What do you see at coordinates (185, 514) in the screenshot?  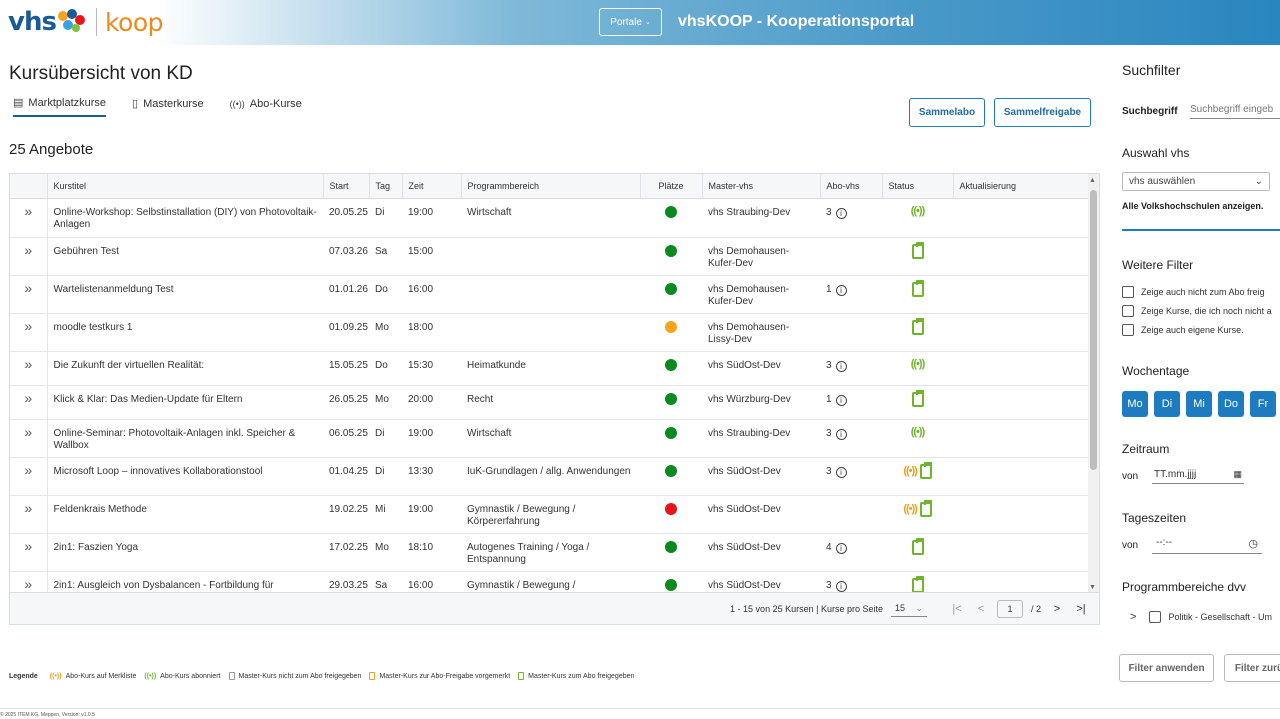 I see `cell-title: Feldenkrais Methode` at bounding box center [185, 514].